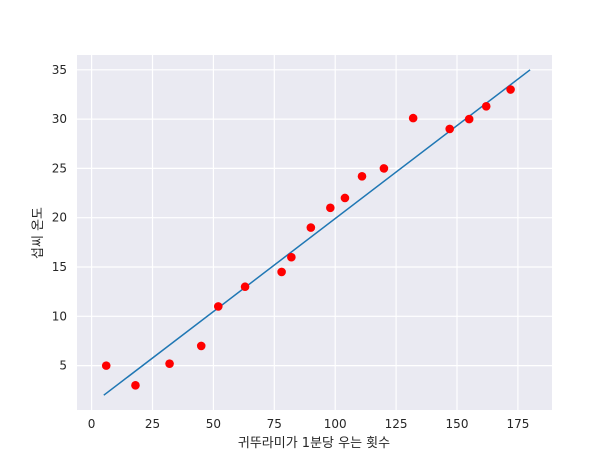  I want to click on x-tick-label: 175, so click(517, 424).